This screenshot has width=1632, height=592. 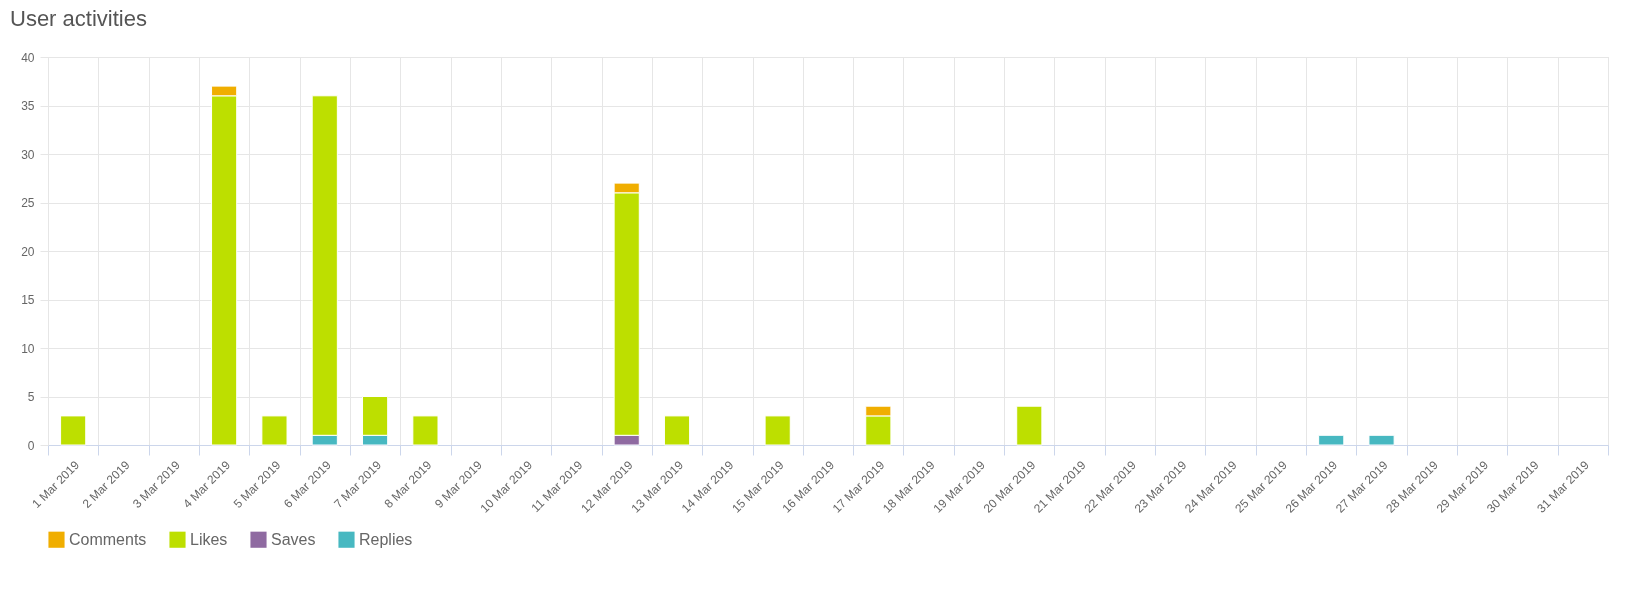 What do you see at coordinates (108, 539) in the screenshot?
I see `legend-label: Comments` at bounding box center [108, 539].